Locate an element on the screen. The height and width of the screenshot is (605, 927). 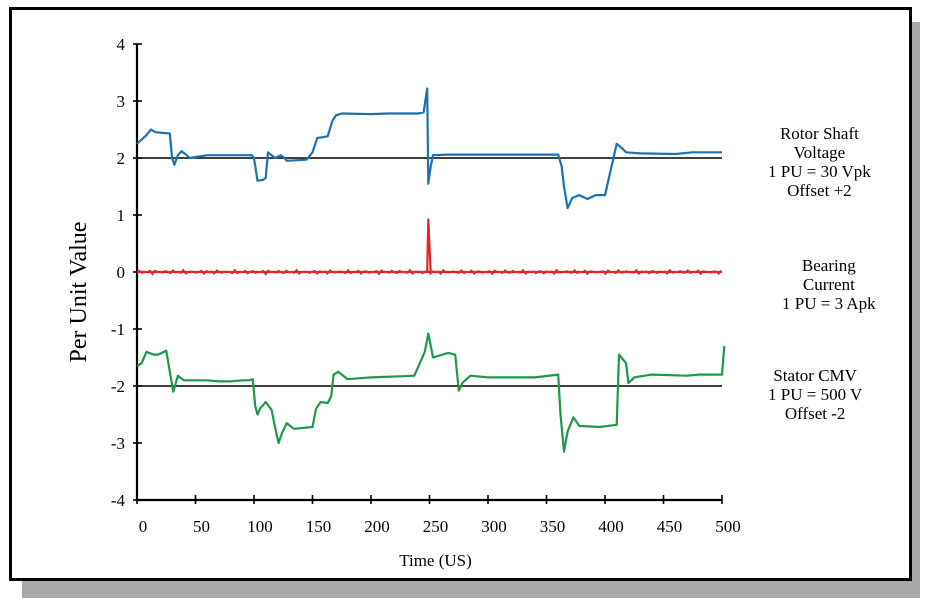
y-tick-label: 0 is located at coordinates (121, 272).